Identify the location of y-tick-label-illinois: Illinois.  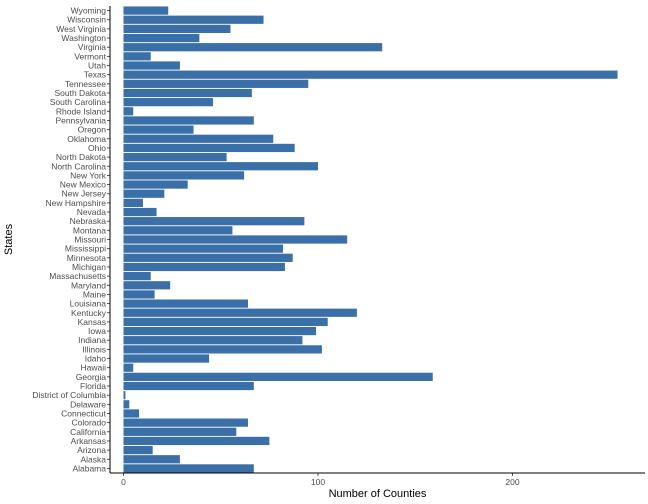
(94, 349).